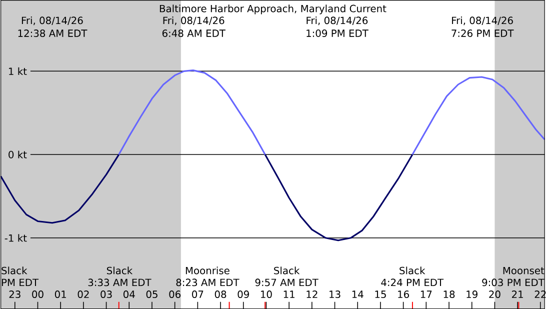 This screenshot has height=309, width=550. Describe the element at coordinates (403, 294) in the screenshot. I see `x-tick-label: 16` at that location.